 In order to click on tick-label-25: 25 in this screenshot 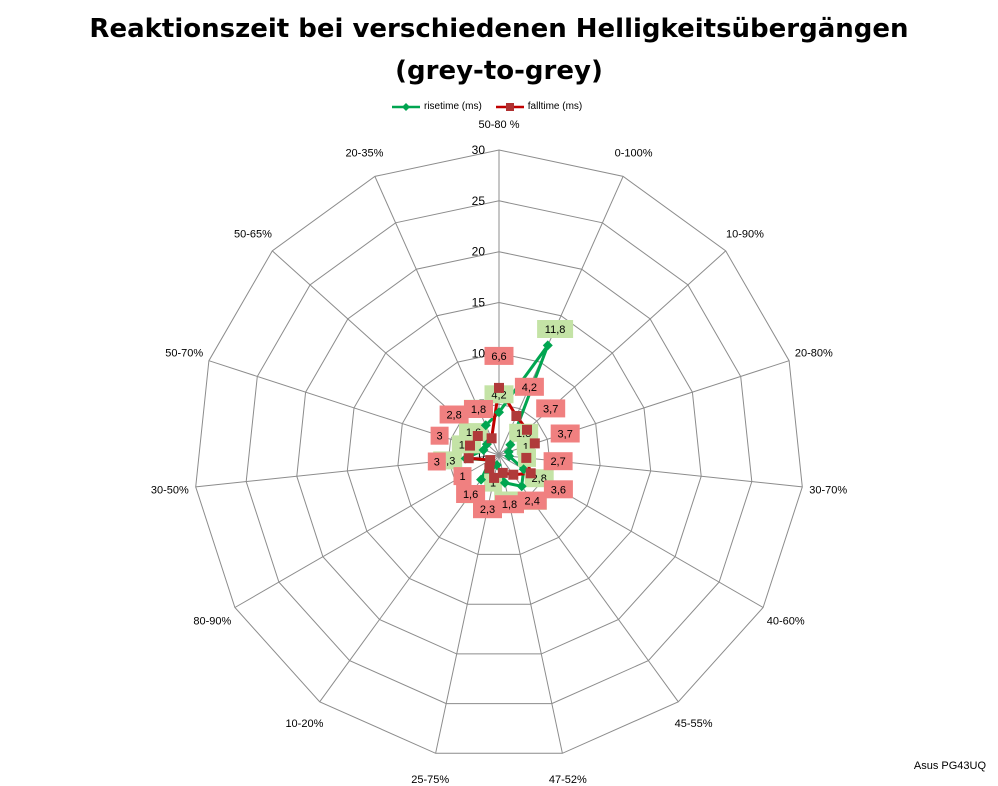, I will do `click(479, 201)`.